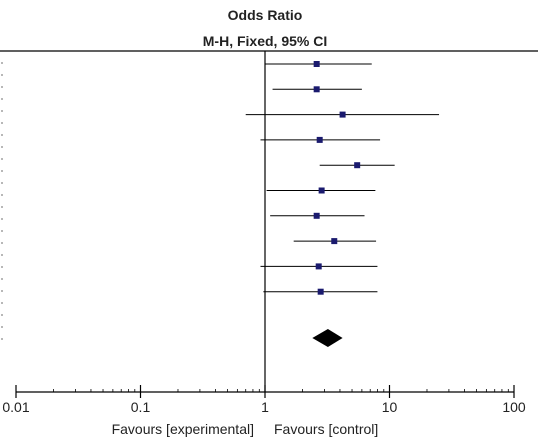  I want to click on header-subtitle: M-H, Fixed, 95% CI, so click(265, 41).